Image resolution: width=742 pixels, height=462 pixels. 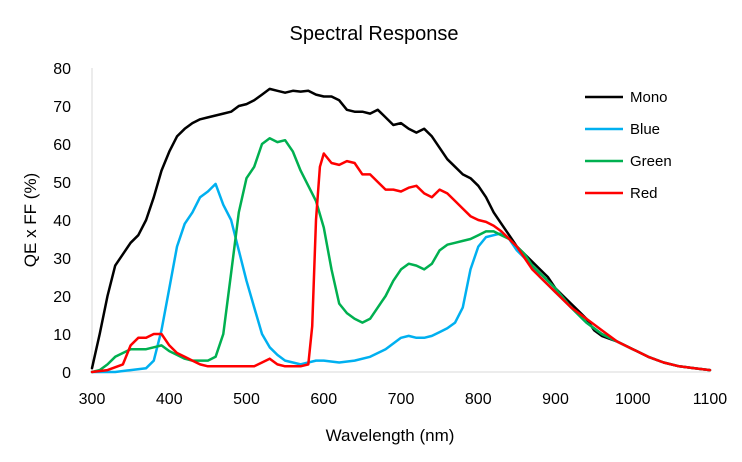 I want to click on y-tick-labels: 0 10 20 30 40 50 60 70 80, so click(x=62, y=221).